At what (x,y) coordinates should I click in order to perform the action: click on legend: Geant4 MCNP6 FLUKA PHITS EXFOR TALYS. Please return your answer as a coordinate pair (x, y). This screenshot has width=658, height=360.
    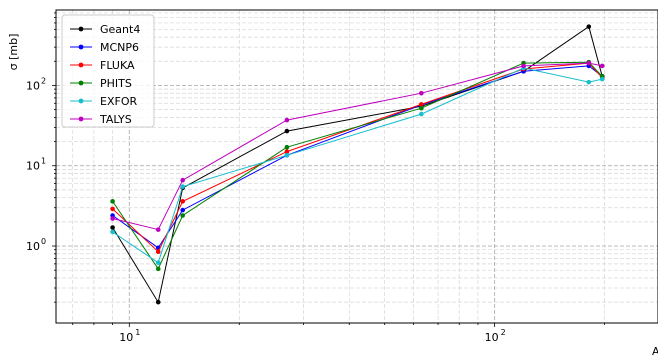
    Looking at the image, I should click on (108, 71).